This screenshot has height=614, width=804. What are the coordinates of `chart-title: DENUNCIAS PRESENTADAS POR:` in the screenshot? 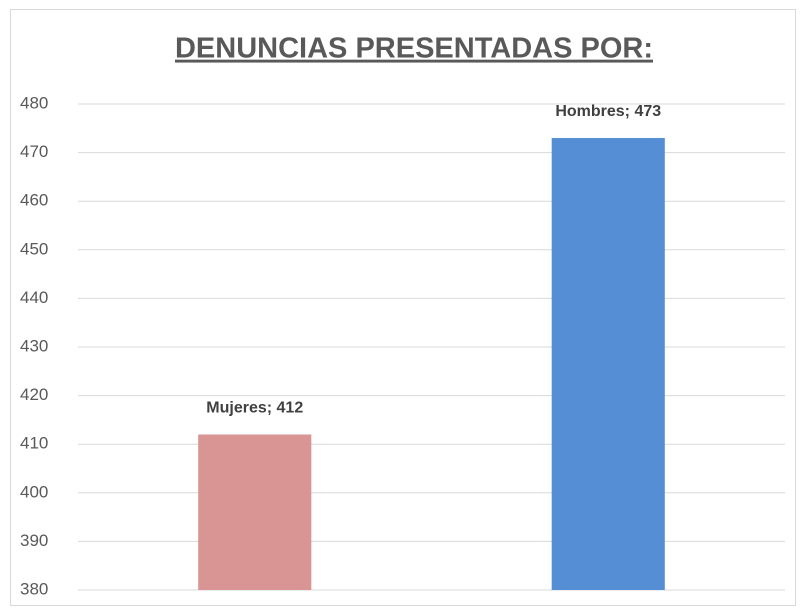 It's located at (414, 49).